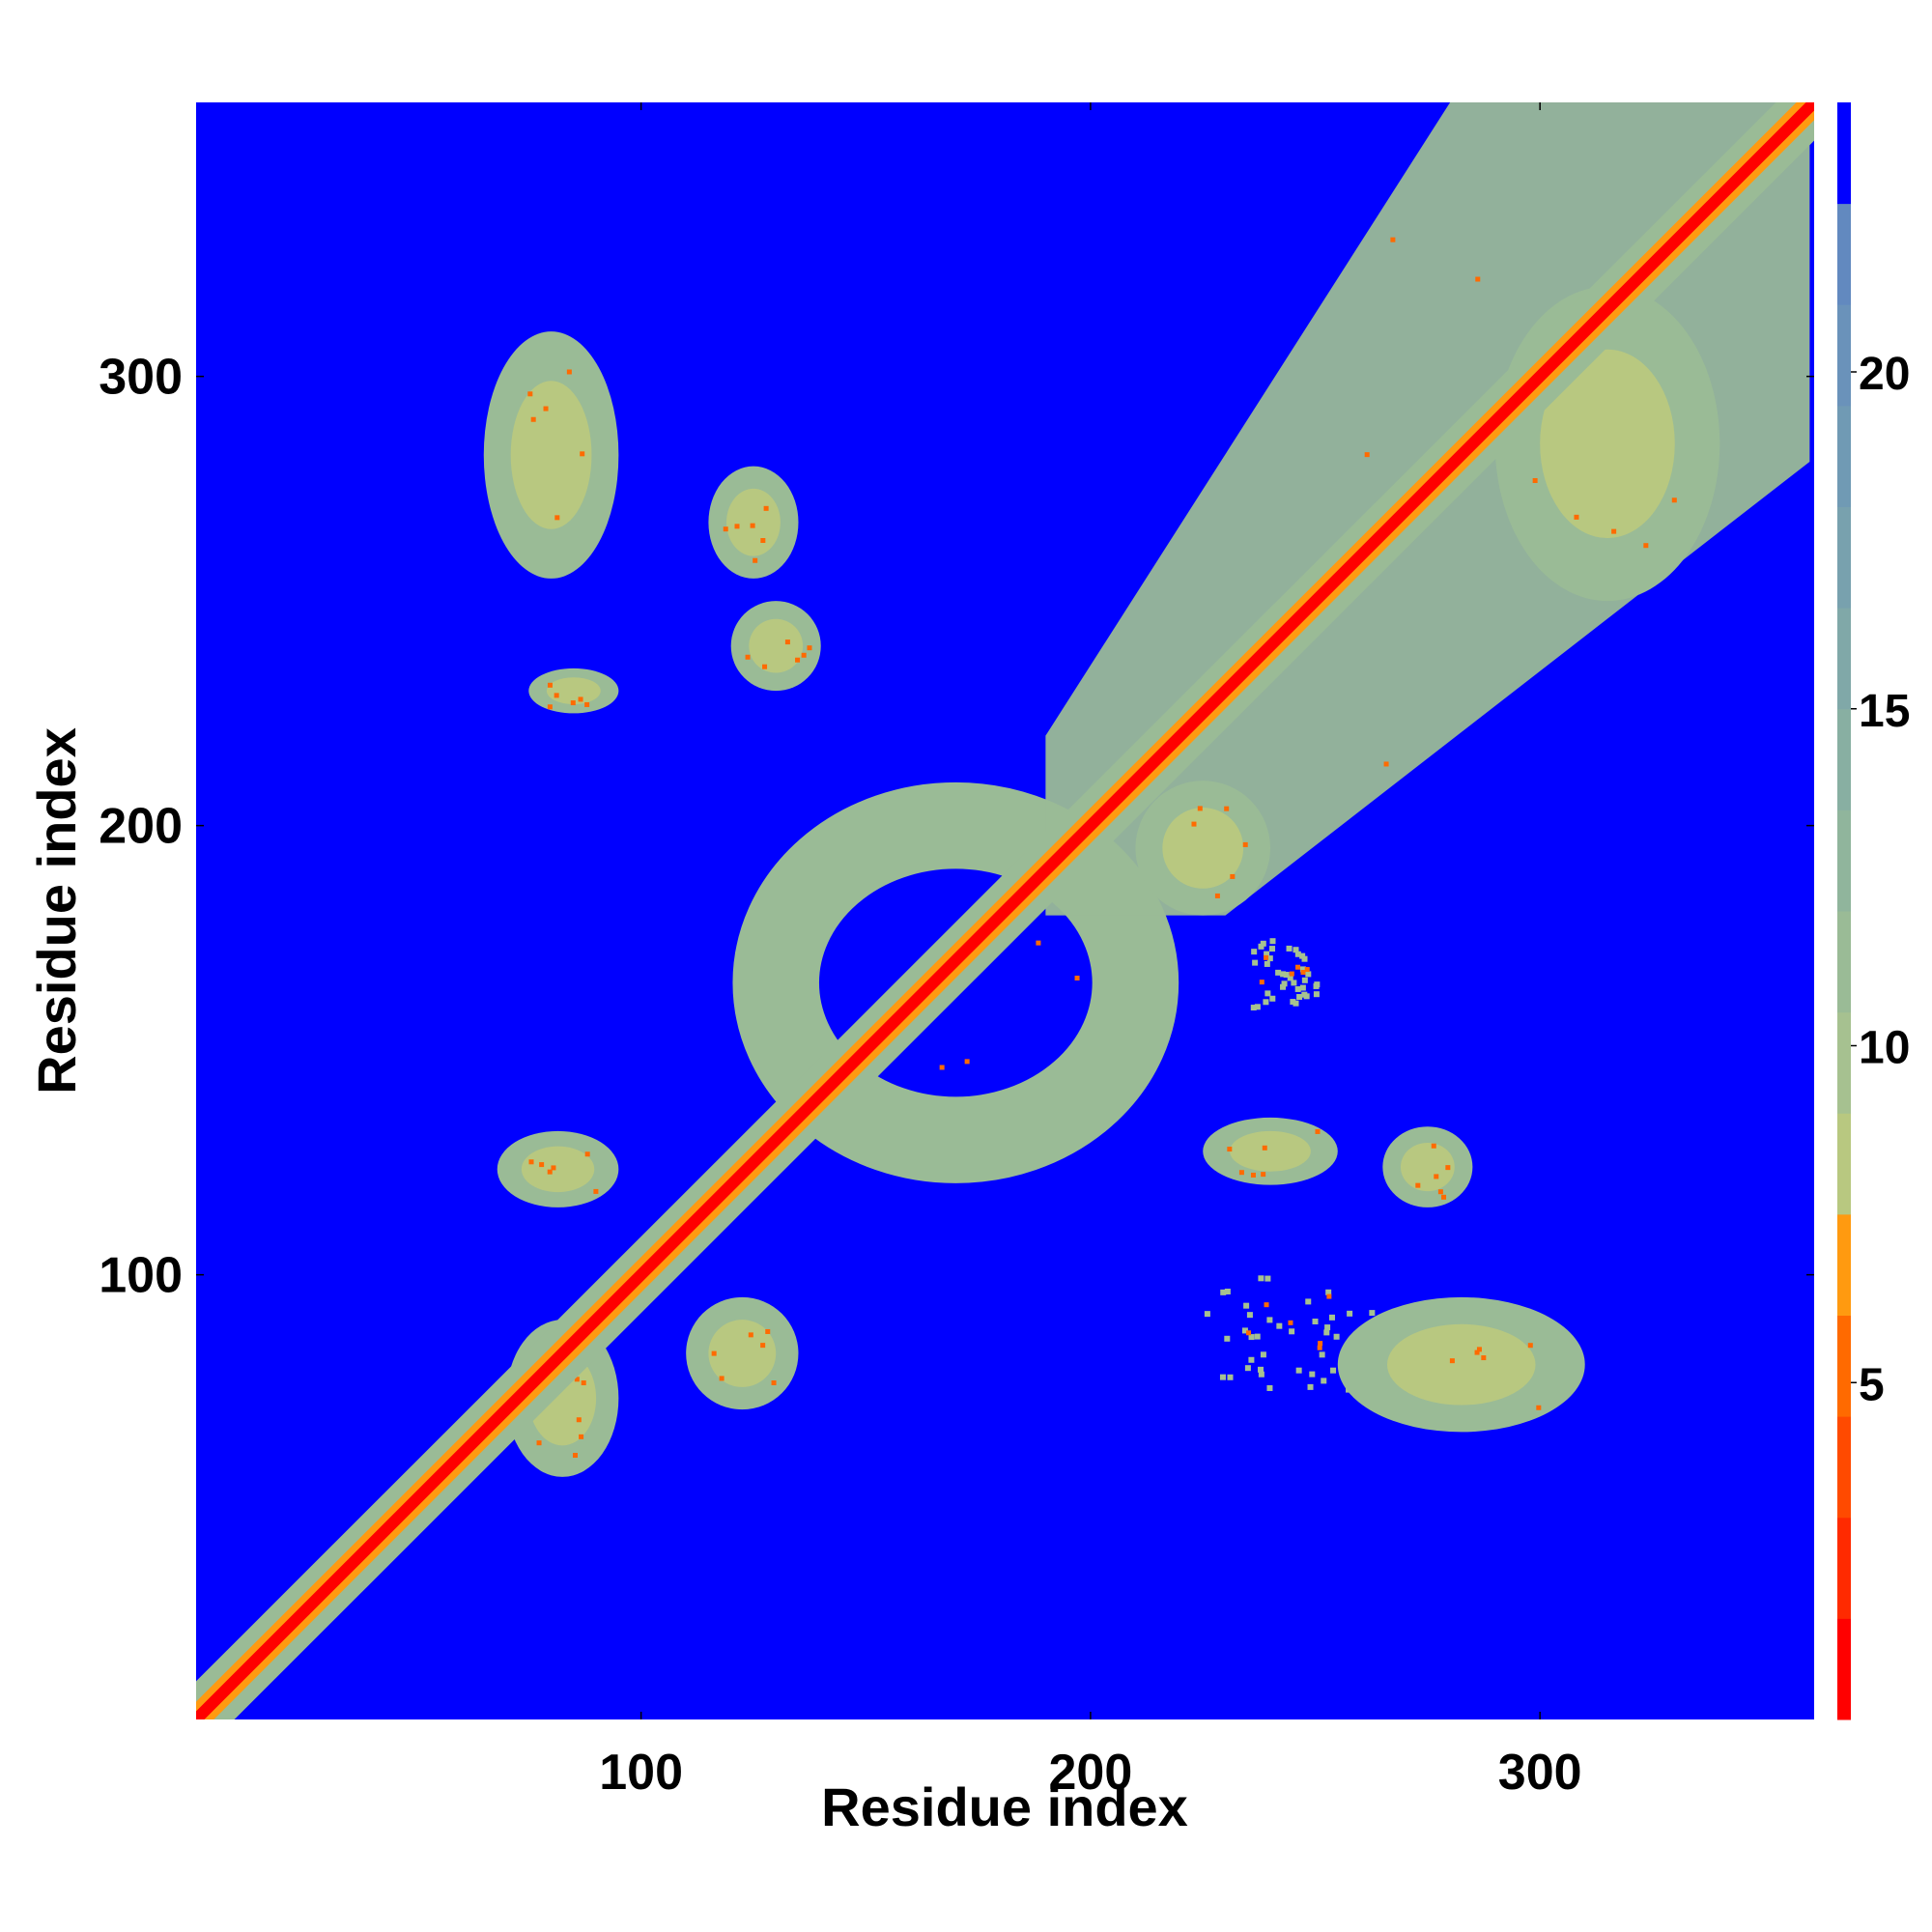 This screenshot has height=1932, width=1932. Describe the element at coordinates (56, 910) in the screenshot. I see `y-axis-title: Residue index` at that location.